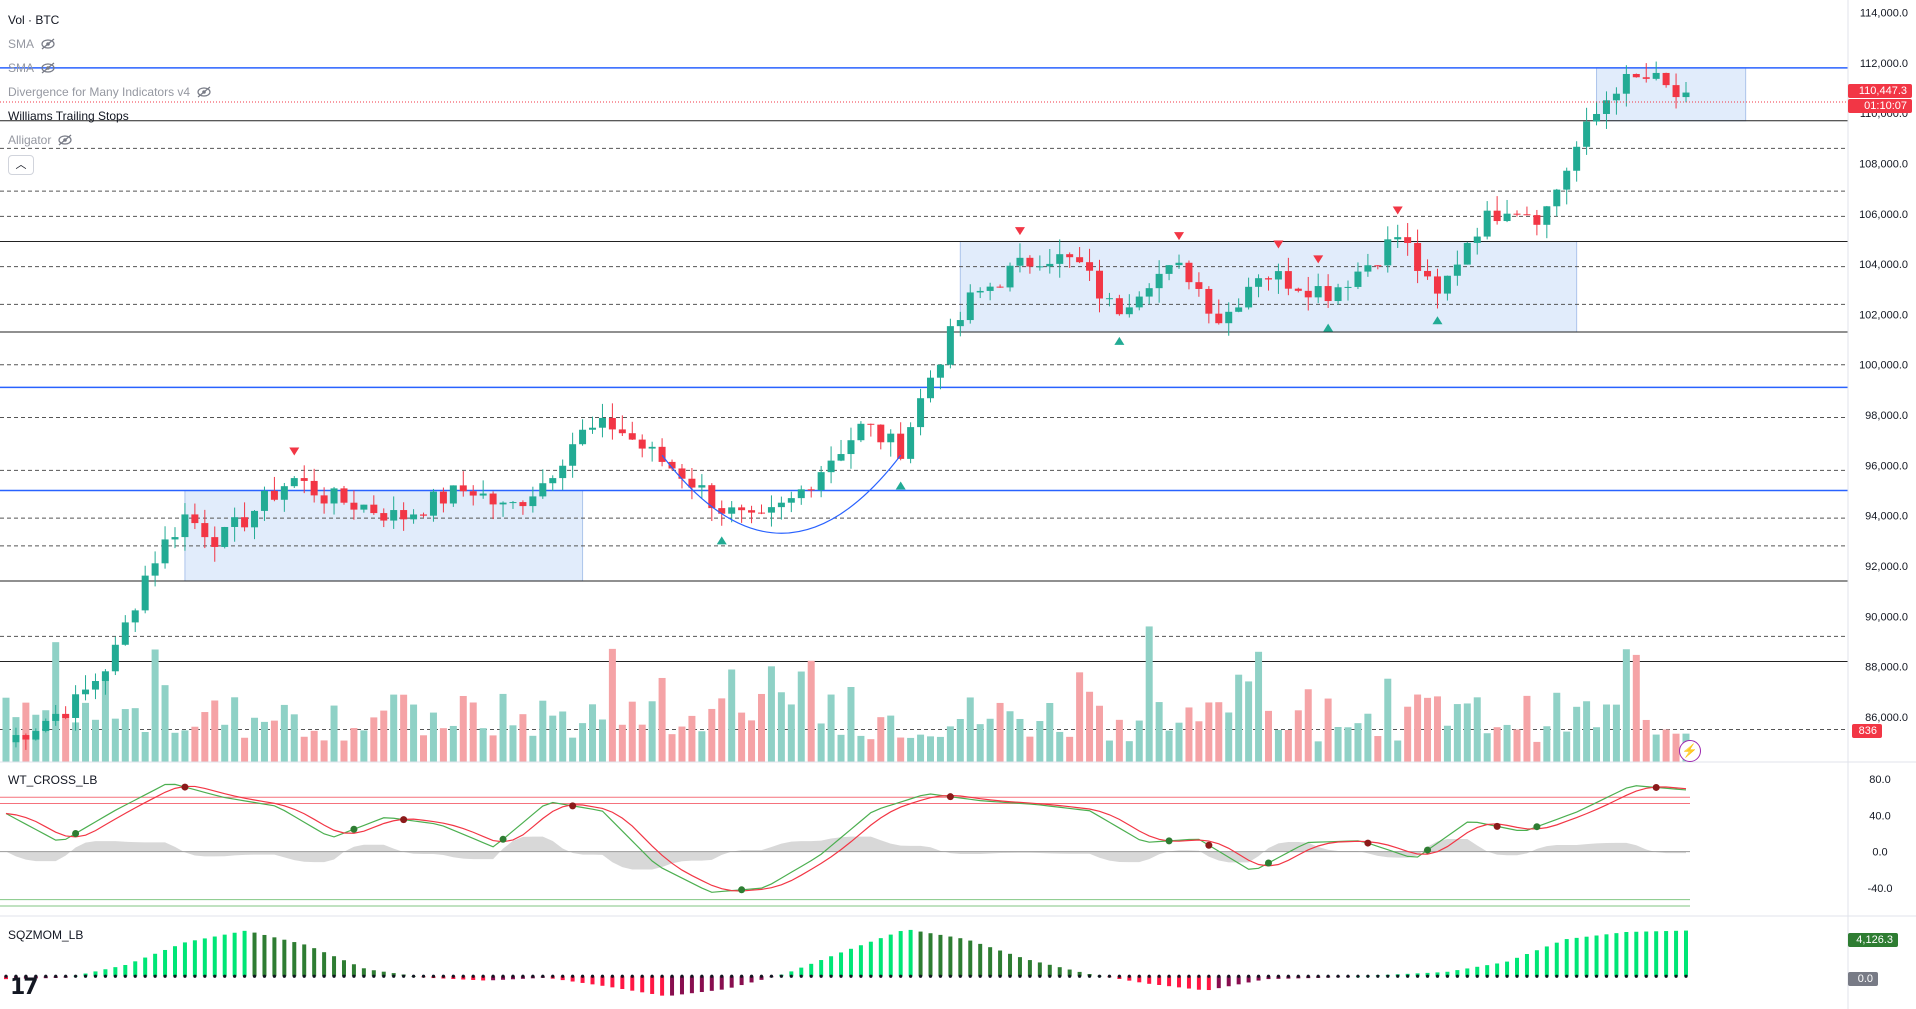  Describe the element at coordinates (24, 987) in the screenshot. I see `tradingview-logo-icon: 17` at that location.